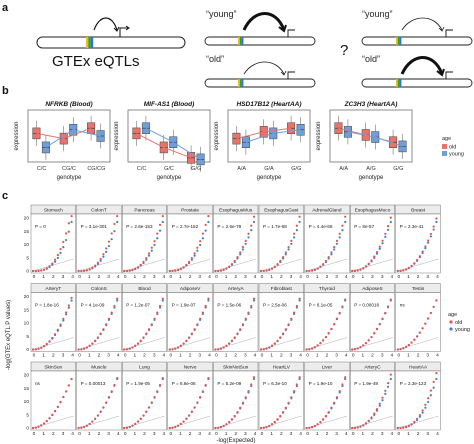  Describe the element at coordinates (321, 305) in the screenshot. I see `facet-pvalue: P = 6.1e-05` at that location.